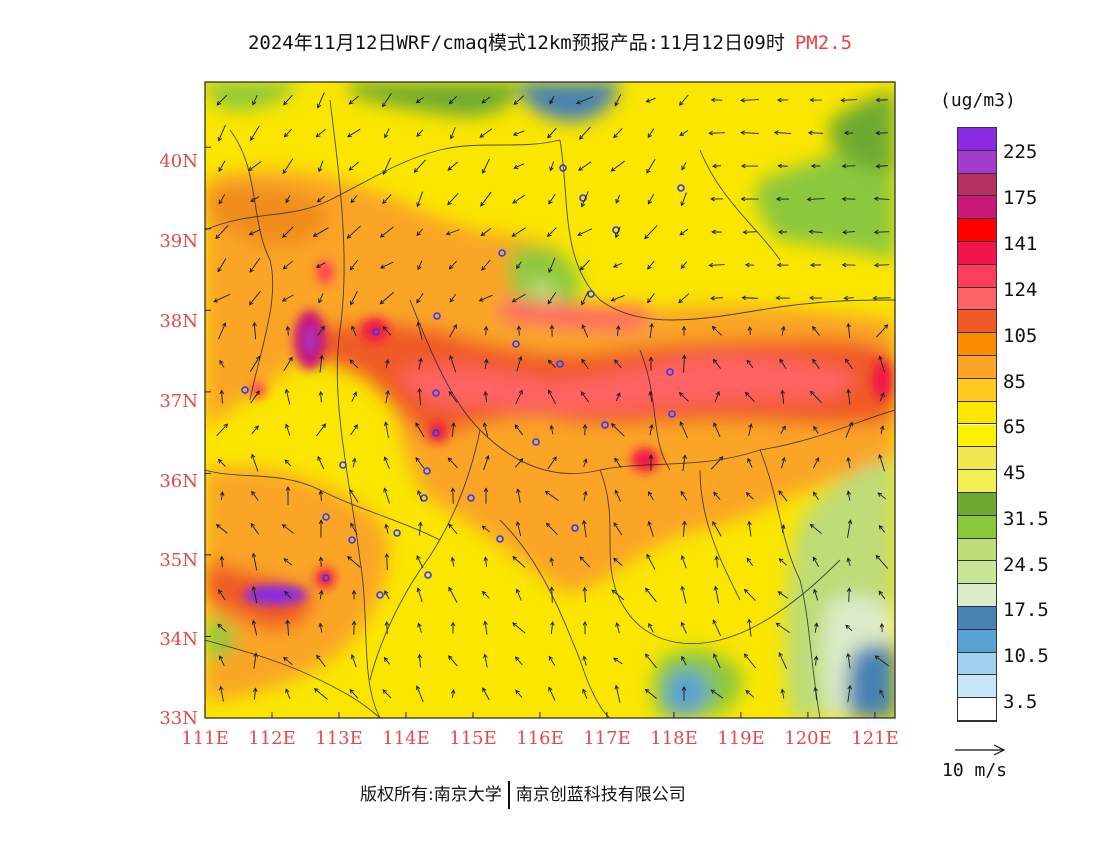  Describe the element at coordinates (1020, 336) in the screenshot. I see `colorbar-label-105: 105` at that location.